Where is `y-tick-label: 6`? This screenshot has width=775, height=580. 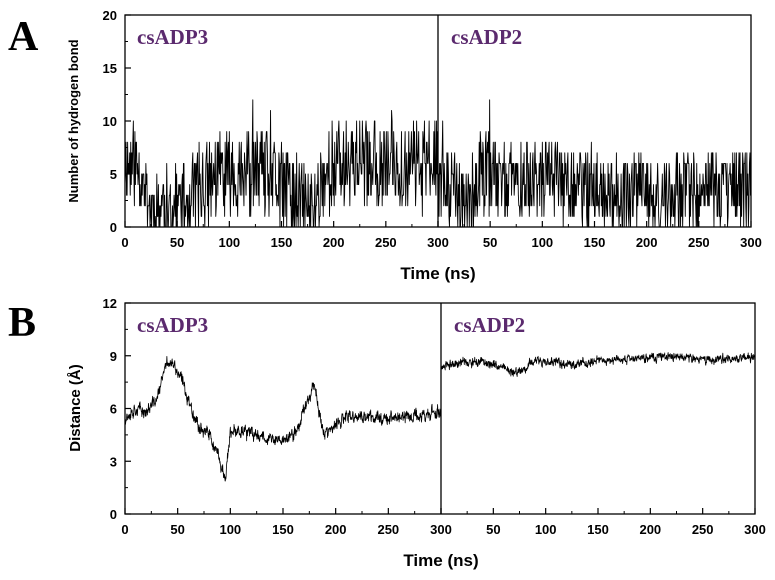
y-tick-label: 6 is located at coordinates (113, 409).